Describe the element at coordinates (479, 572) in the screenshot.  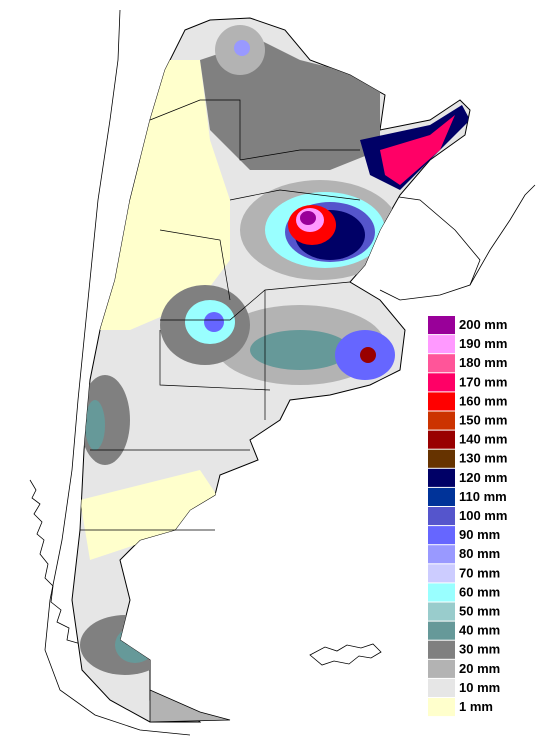
I see `legend-label: 70 mm` at that location.